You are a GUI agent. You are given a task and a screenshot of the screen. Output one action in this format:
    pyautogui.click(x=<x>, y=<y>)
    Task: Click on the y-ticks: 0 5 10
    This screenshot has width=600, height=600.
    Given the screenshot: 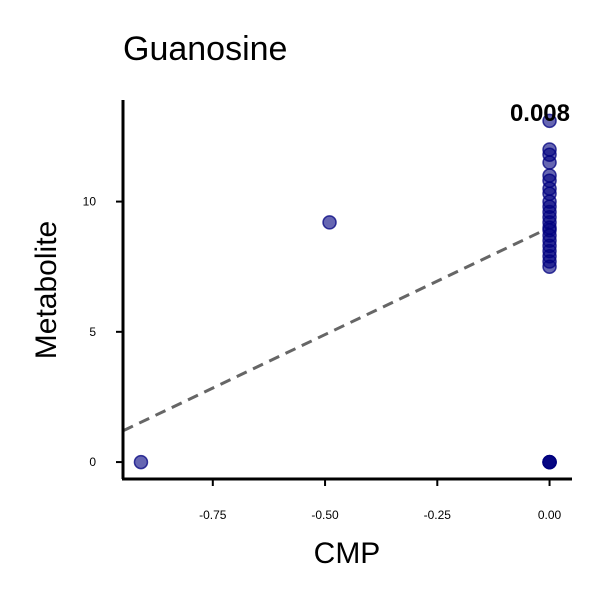 What is the action you would take?
    pyautogui.click(x=103, y=332)
    